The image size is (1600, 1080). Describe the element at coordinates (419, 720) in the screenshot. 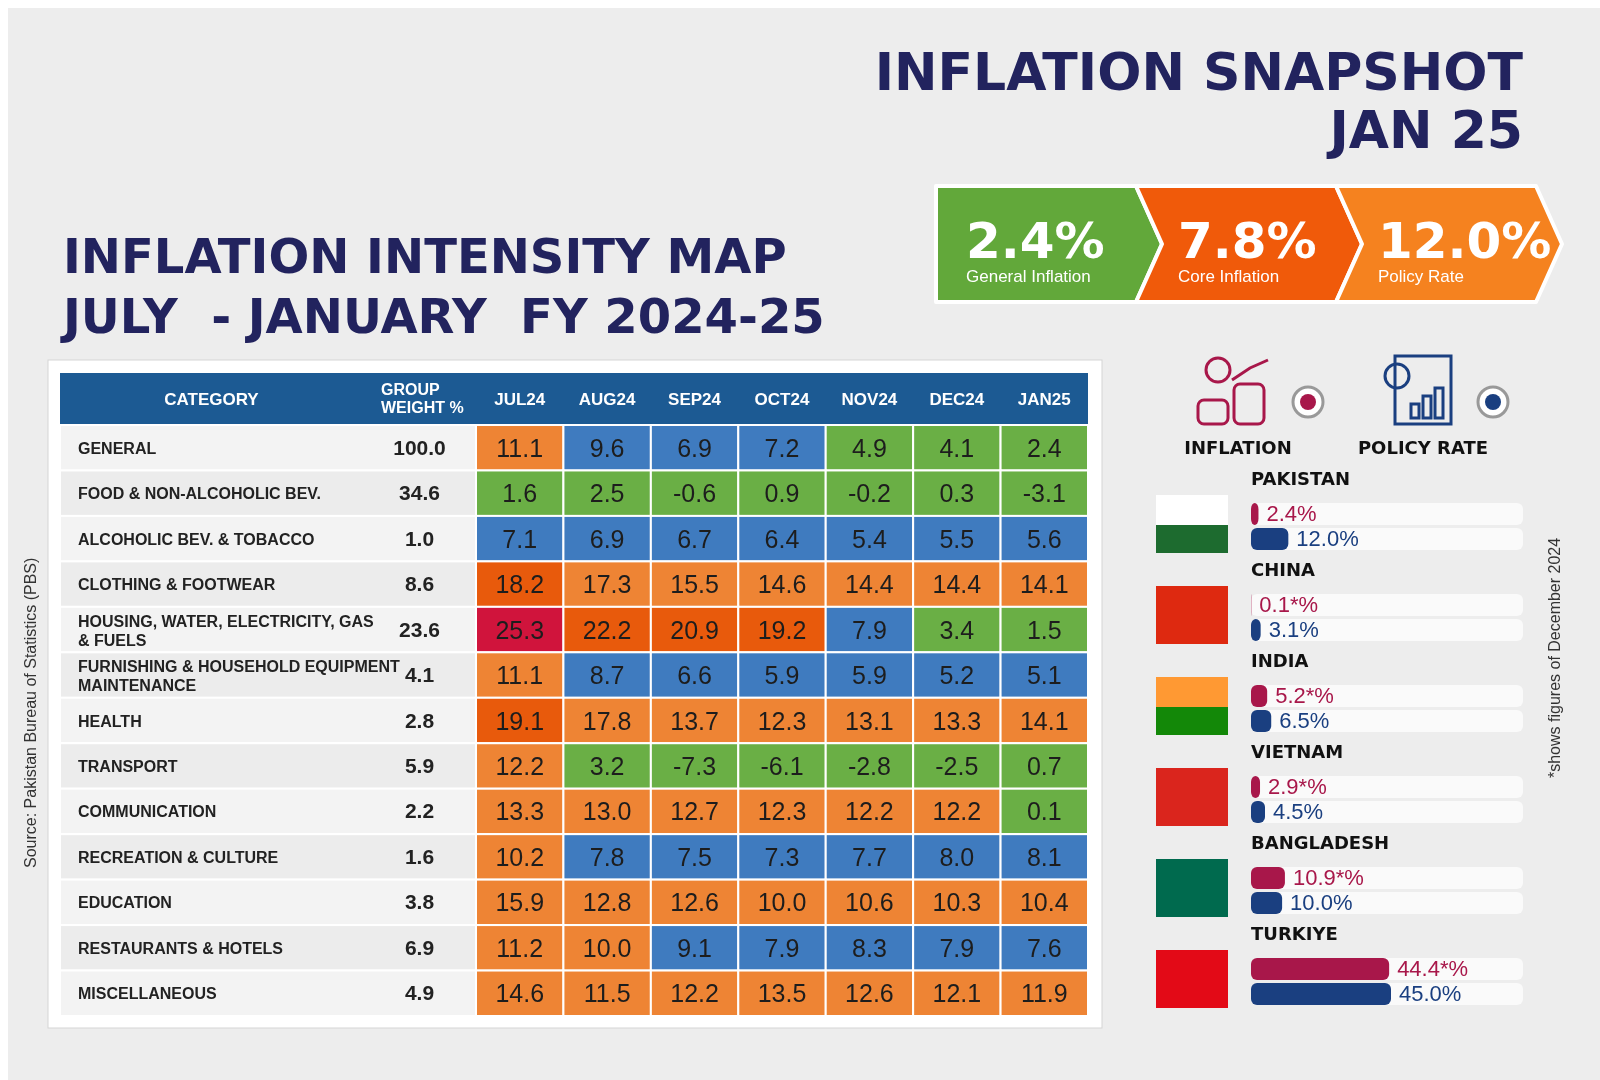

I see `y2-tick-label: 2.8` at that location.